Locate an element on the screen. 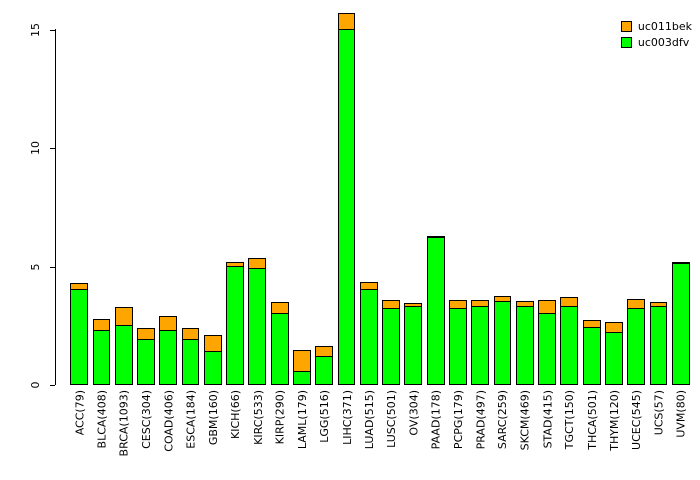 This screenshot has height=480, width=700. x-axis-tick-label: SKCM(469) is located at coordinates (525, 420).